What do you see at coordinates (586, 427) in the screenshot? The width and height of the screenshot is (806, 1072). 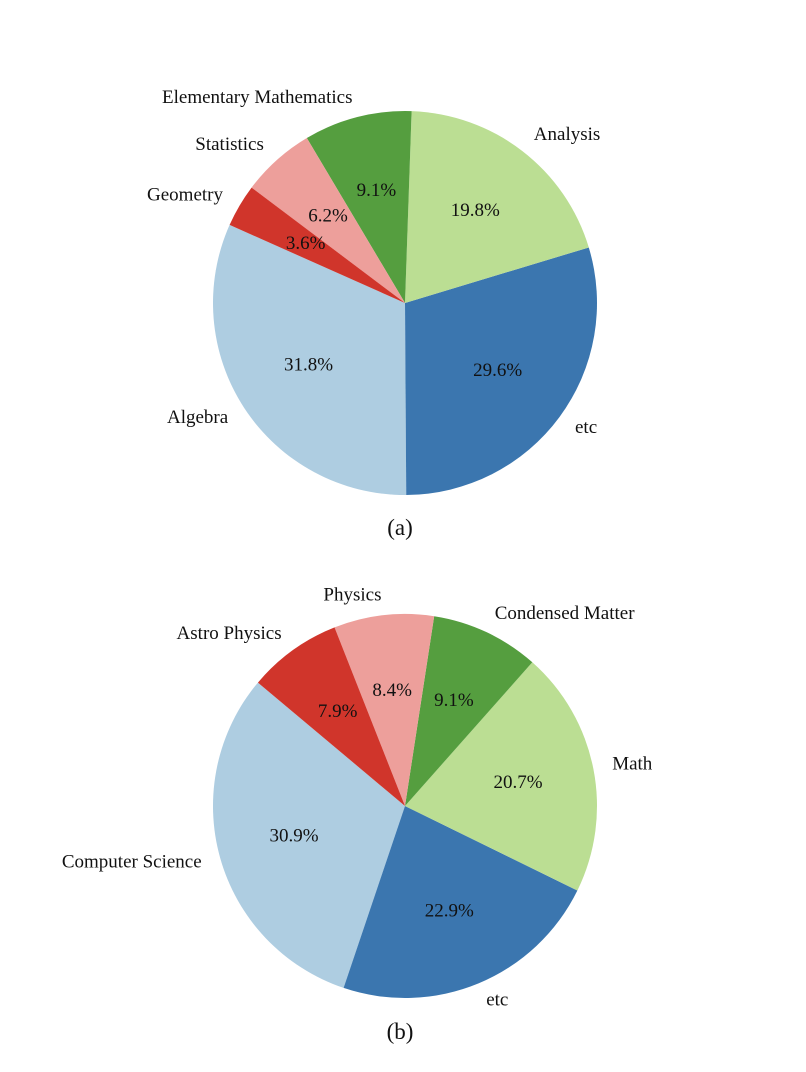 I see `pie-a-label-etc: etc` at bounding box center [586, 427].